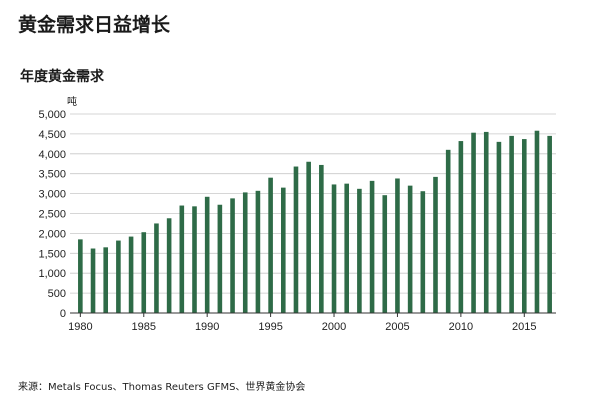 The image size is (600, 400). What do you see at coordinates (52, 254) in the screenshot?
I see `y-tick-label: 1,500` at bounding box center [52, 254].